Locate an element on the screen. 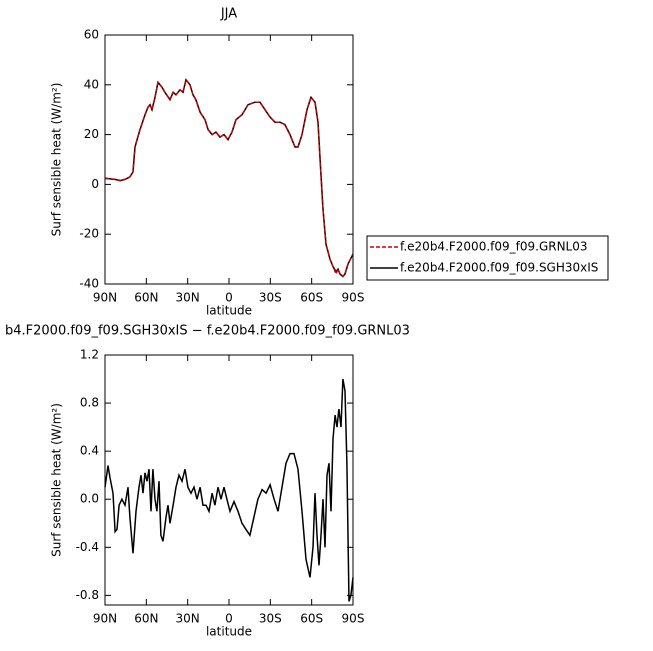 The image size is (653, 651). y-tick-label: 20 is located at coordinates (91, 134).